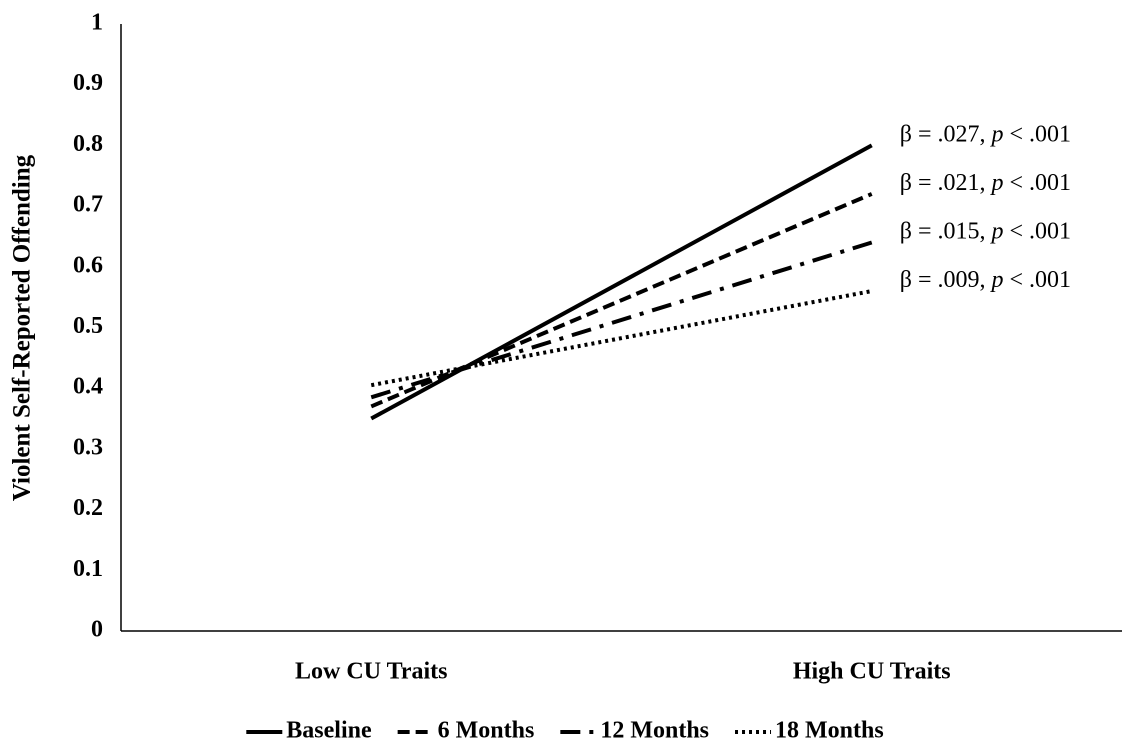 Image resolution: width=1130 pixels, height=748 pixels. I want to click on y-tick-label: 0.8, so click(88, 144).